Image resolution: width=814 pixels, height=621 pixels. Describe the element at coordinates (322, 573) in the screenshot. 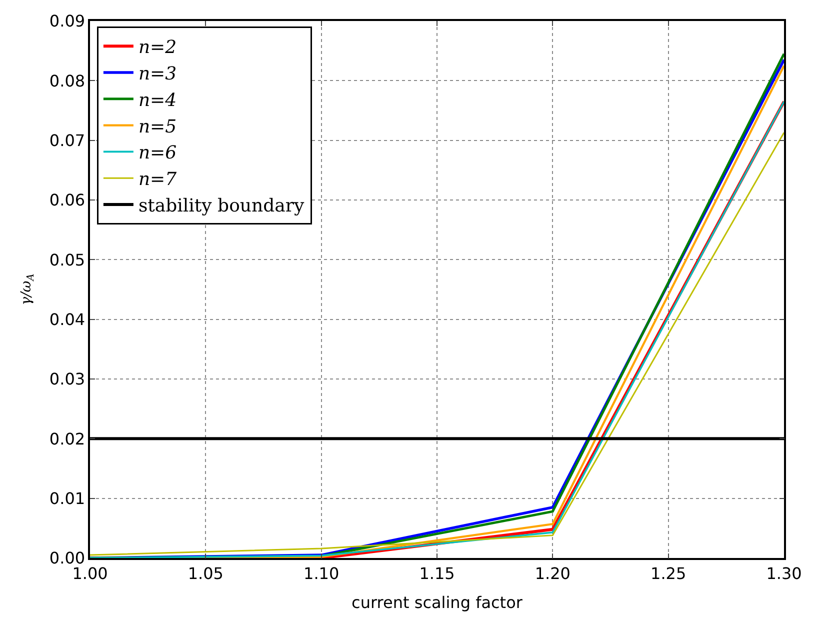

I see `x-tick-label: 1.10` at that location.